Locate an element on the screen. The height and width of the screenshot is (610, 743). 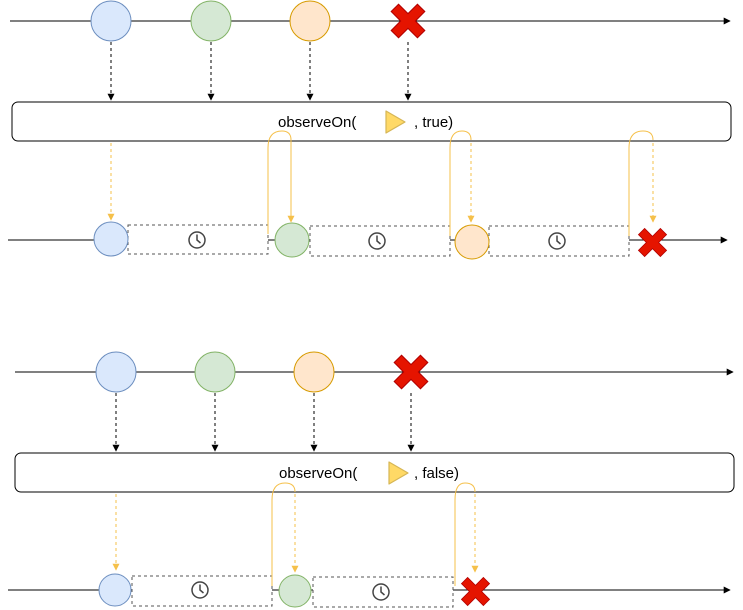
top-output-event-blue is located at coordinates (111, 239).